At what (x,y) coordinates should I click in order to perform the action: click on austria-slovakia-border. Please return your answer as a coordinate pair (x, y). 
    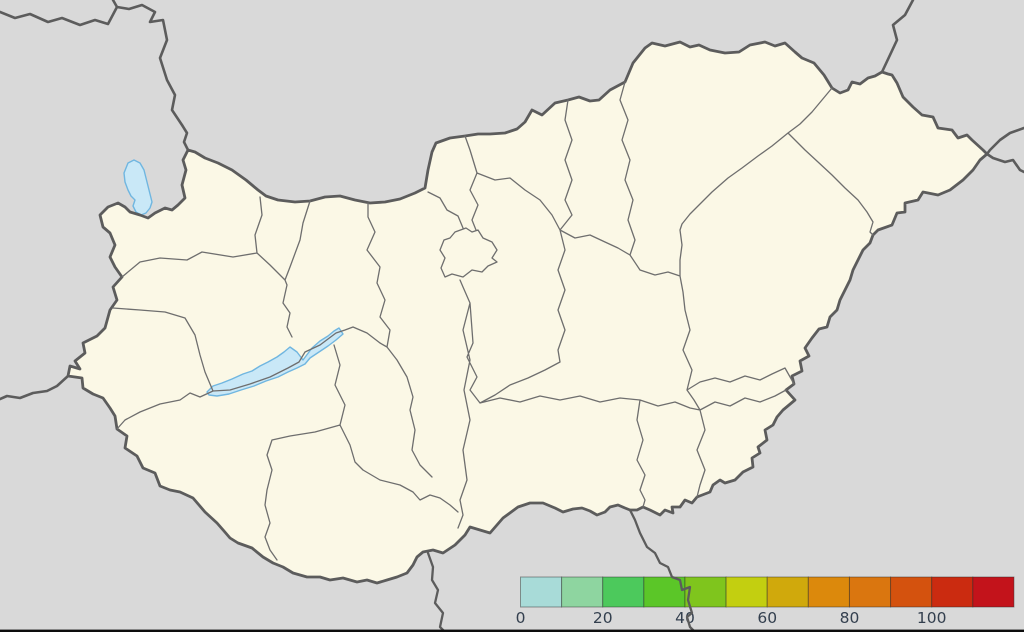
    Looking at the image, I should click on (150, 76).